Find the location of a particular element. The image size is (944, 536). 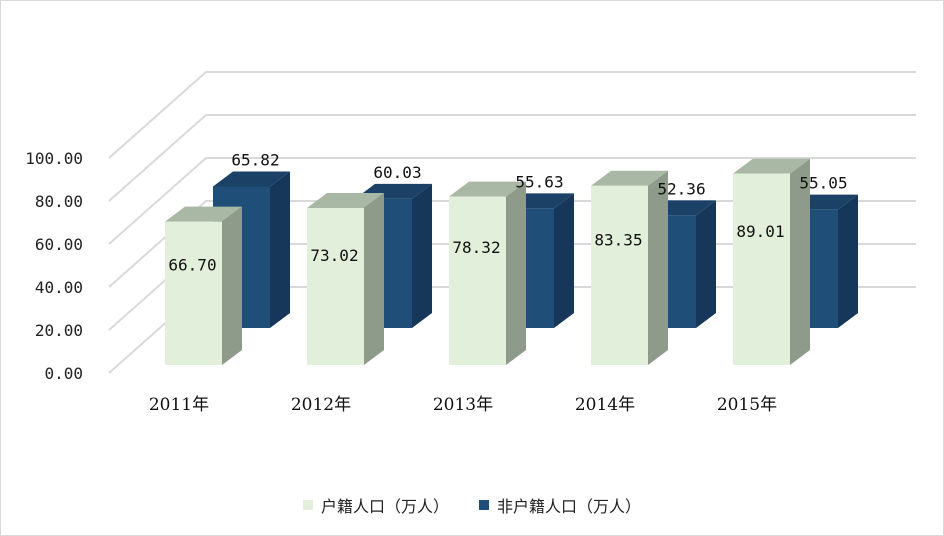

x-tick-label: 2011年 is located at coordinates (179, 405).